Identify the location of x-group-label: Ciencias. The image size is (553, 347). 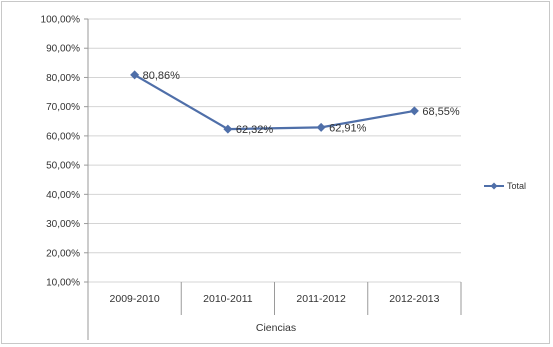
(276, 328).